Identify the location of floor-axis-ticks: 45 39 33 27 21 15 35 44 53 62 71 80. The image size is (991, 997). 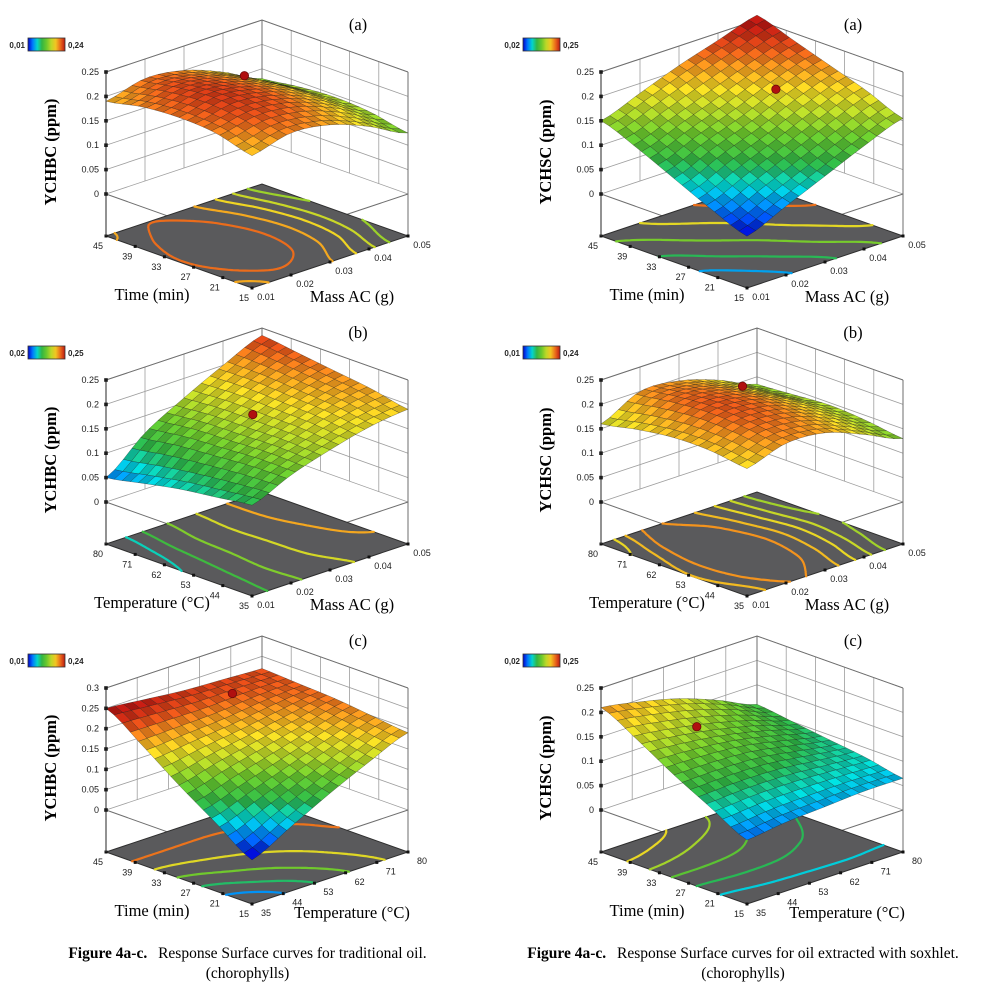
(755, 884).